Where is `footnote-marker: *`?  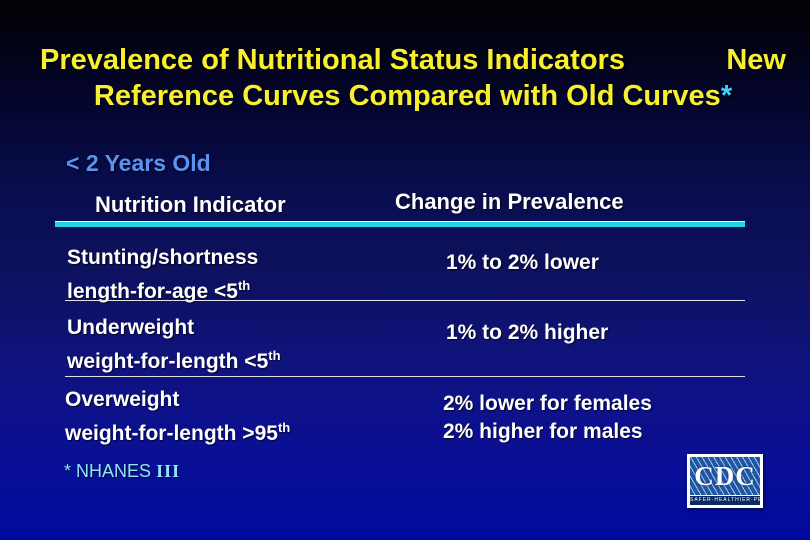
footnote-marker: * is located at coordinates (68, 471).